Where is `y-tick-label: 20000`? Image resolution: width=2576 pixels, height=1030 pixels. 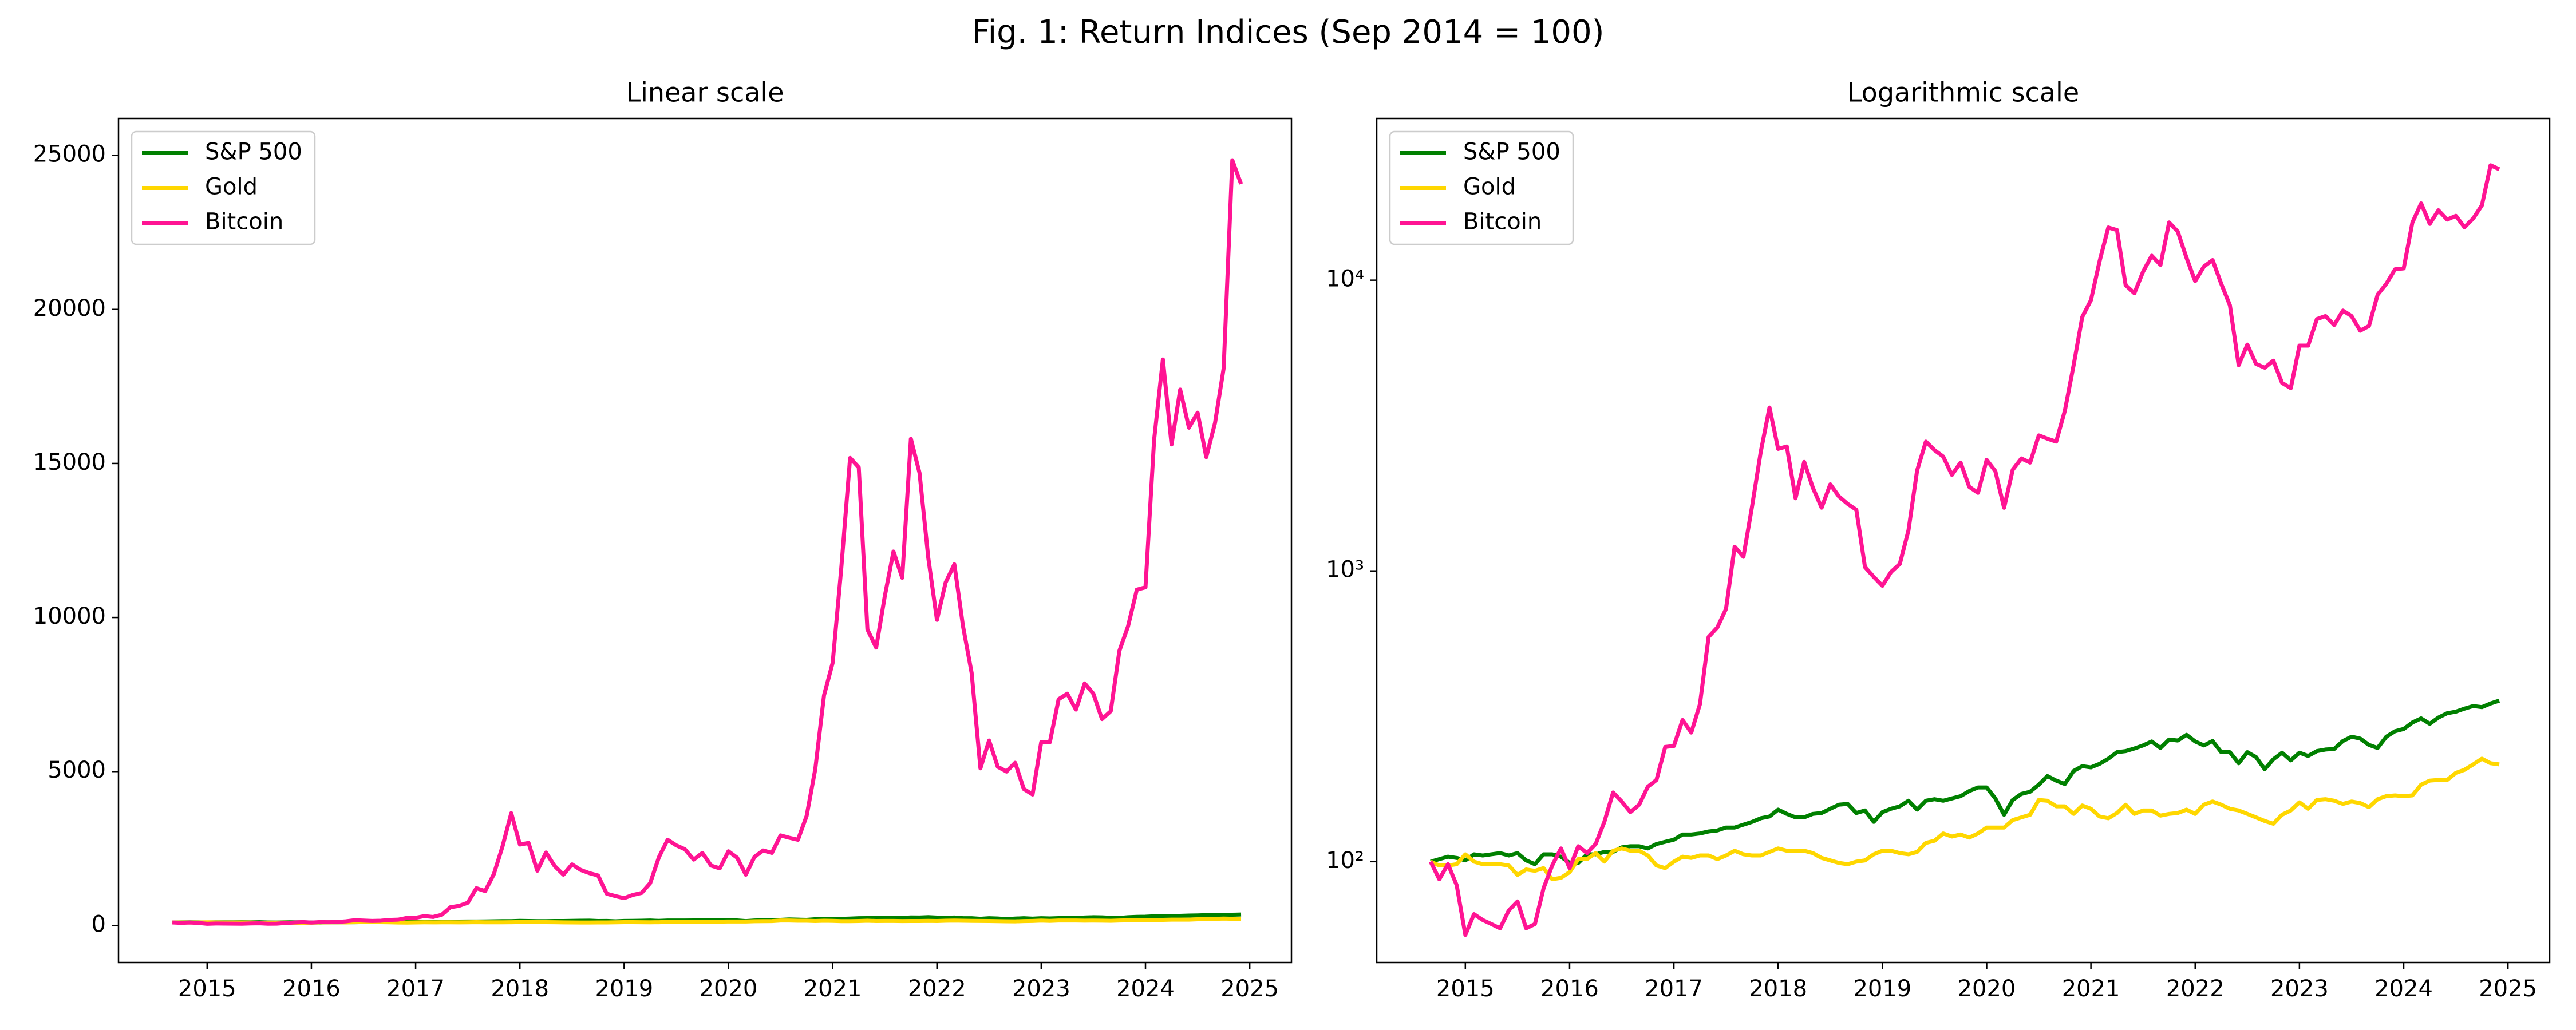
y-tick-label: 20000 is located at coordinates (69, 308).